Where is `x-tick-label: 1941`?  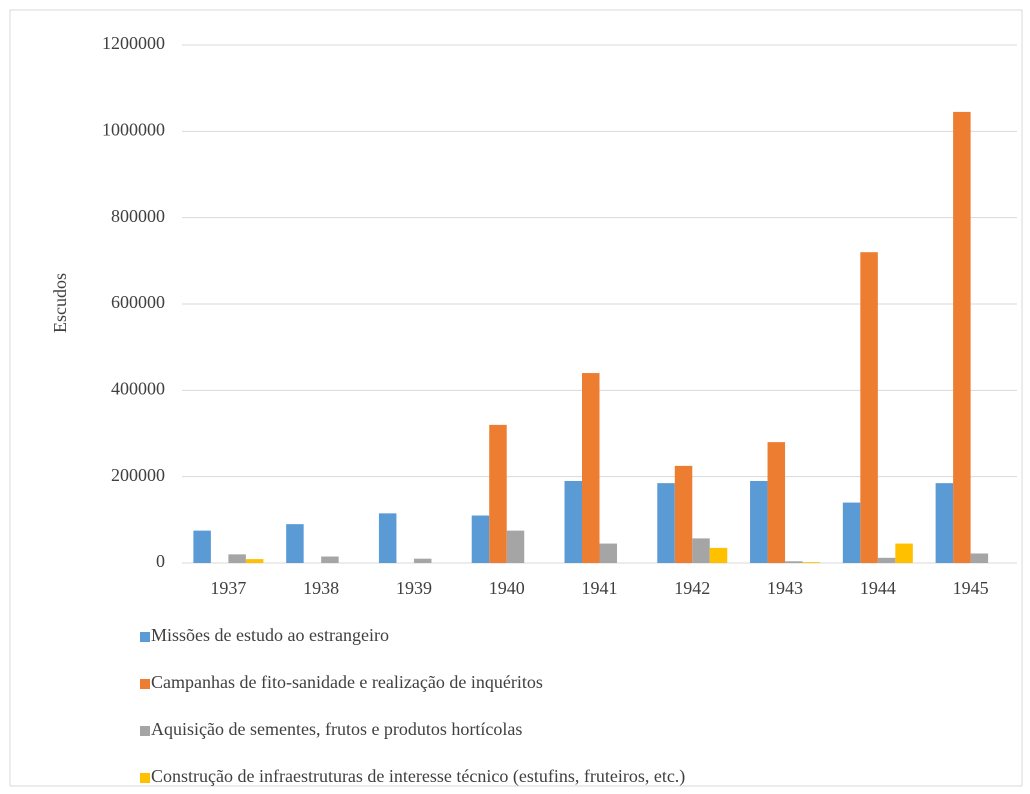
x-tick-label: 1941 is located at coordinates (600, 588).